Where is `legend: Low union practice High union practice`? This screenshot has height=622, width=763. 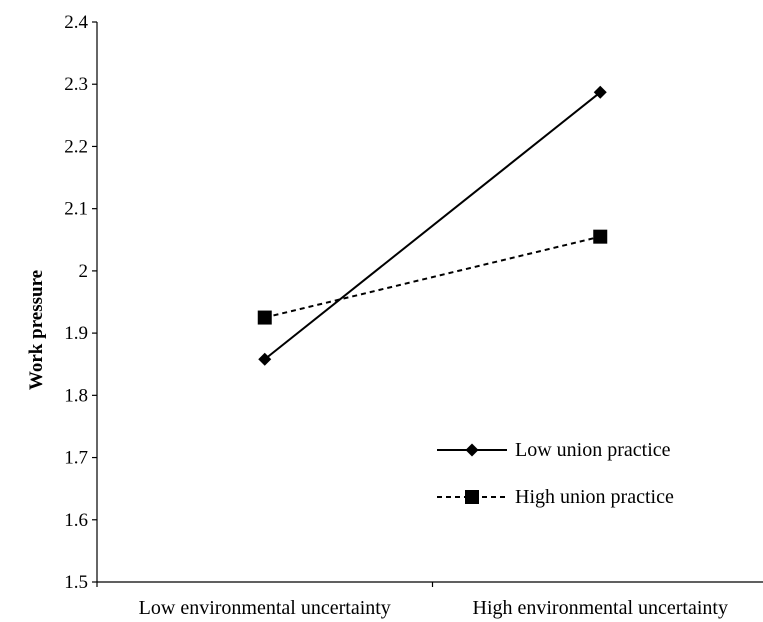 legend: Low union practice High union practice is located at coordinates (555, 473).